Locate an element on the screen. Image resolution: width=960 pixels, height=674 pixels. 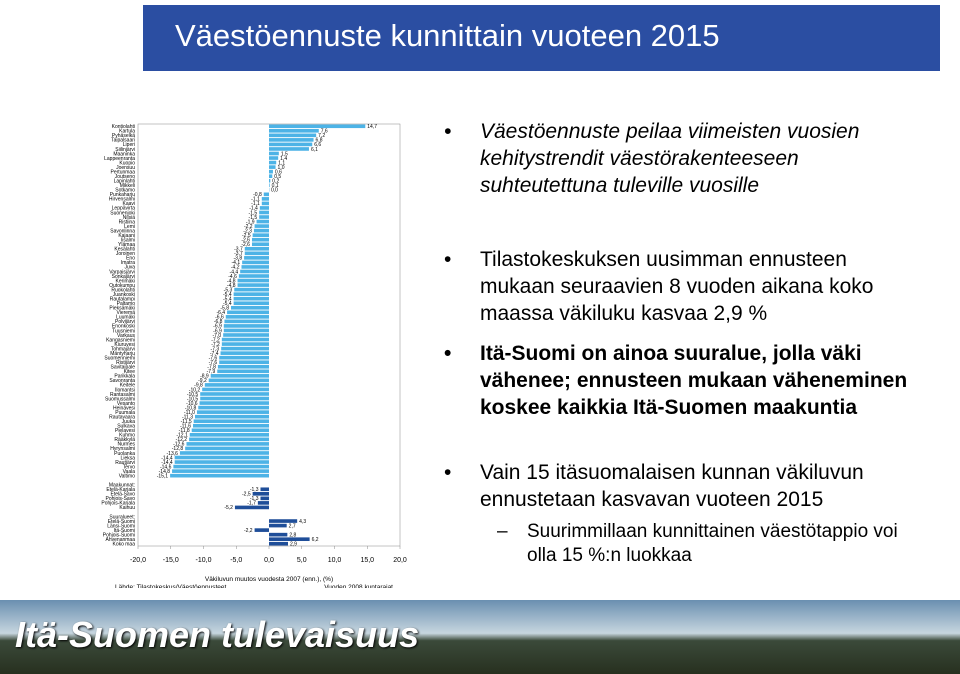
data-label: 6,2 is located at coordinates (315, 540).